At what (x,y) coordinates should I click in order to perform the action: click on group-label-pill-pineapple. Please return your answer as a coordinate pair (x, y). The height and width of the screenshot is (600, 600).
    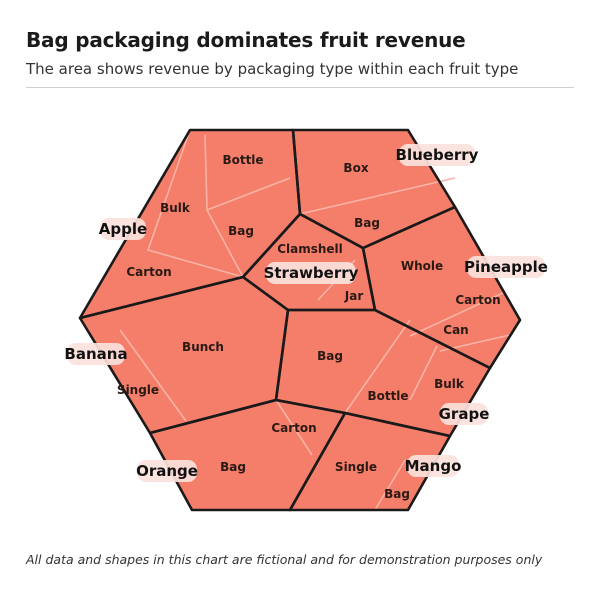
    Looking at the image, I should click on (506, 267).